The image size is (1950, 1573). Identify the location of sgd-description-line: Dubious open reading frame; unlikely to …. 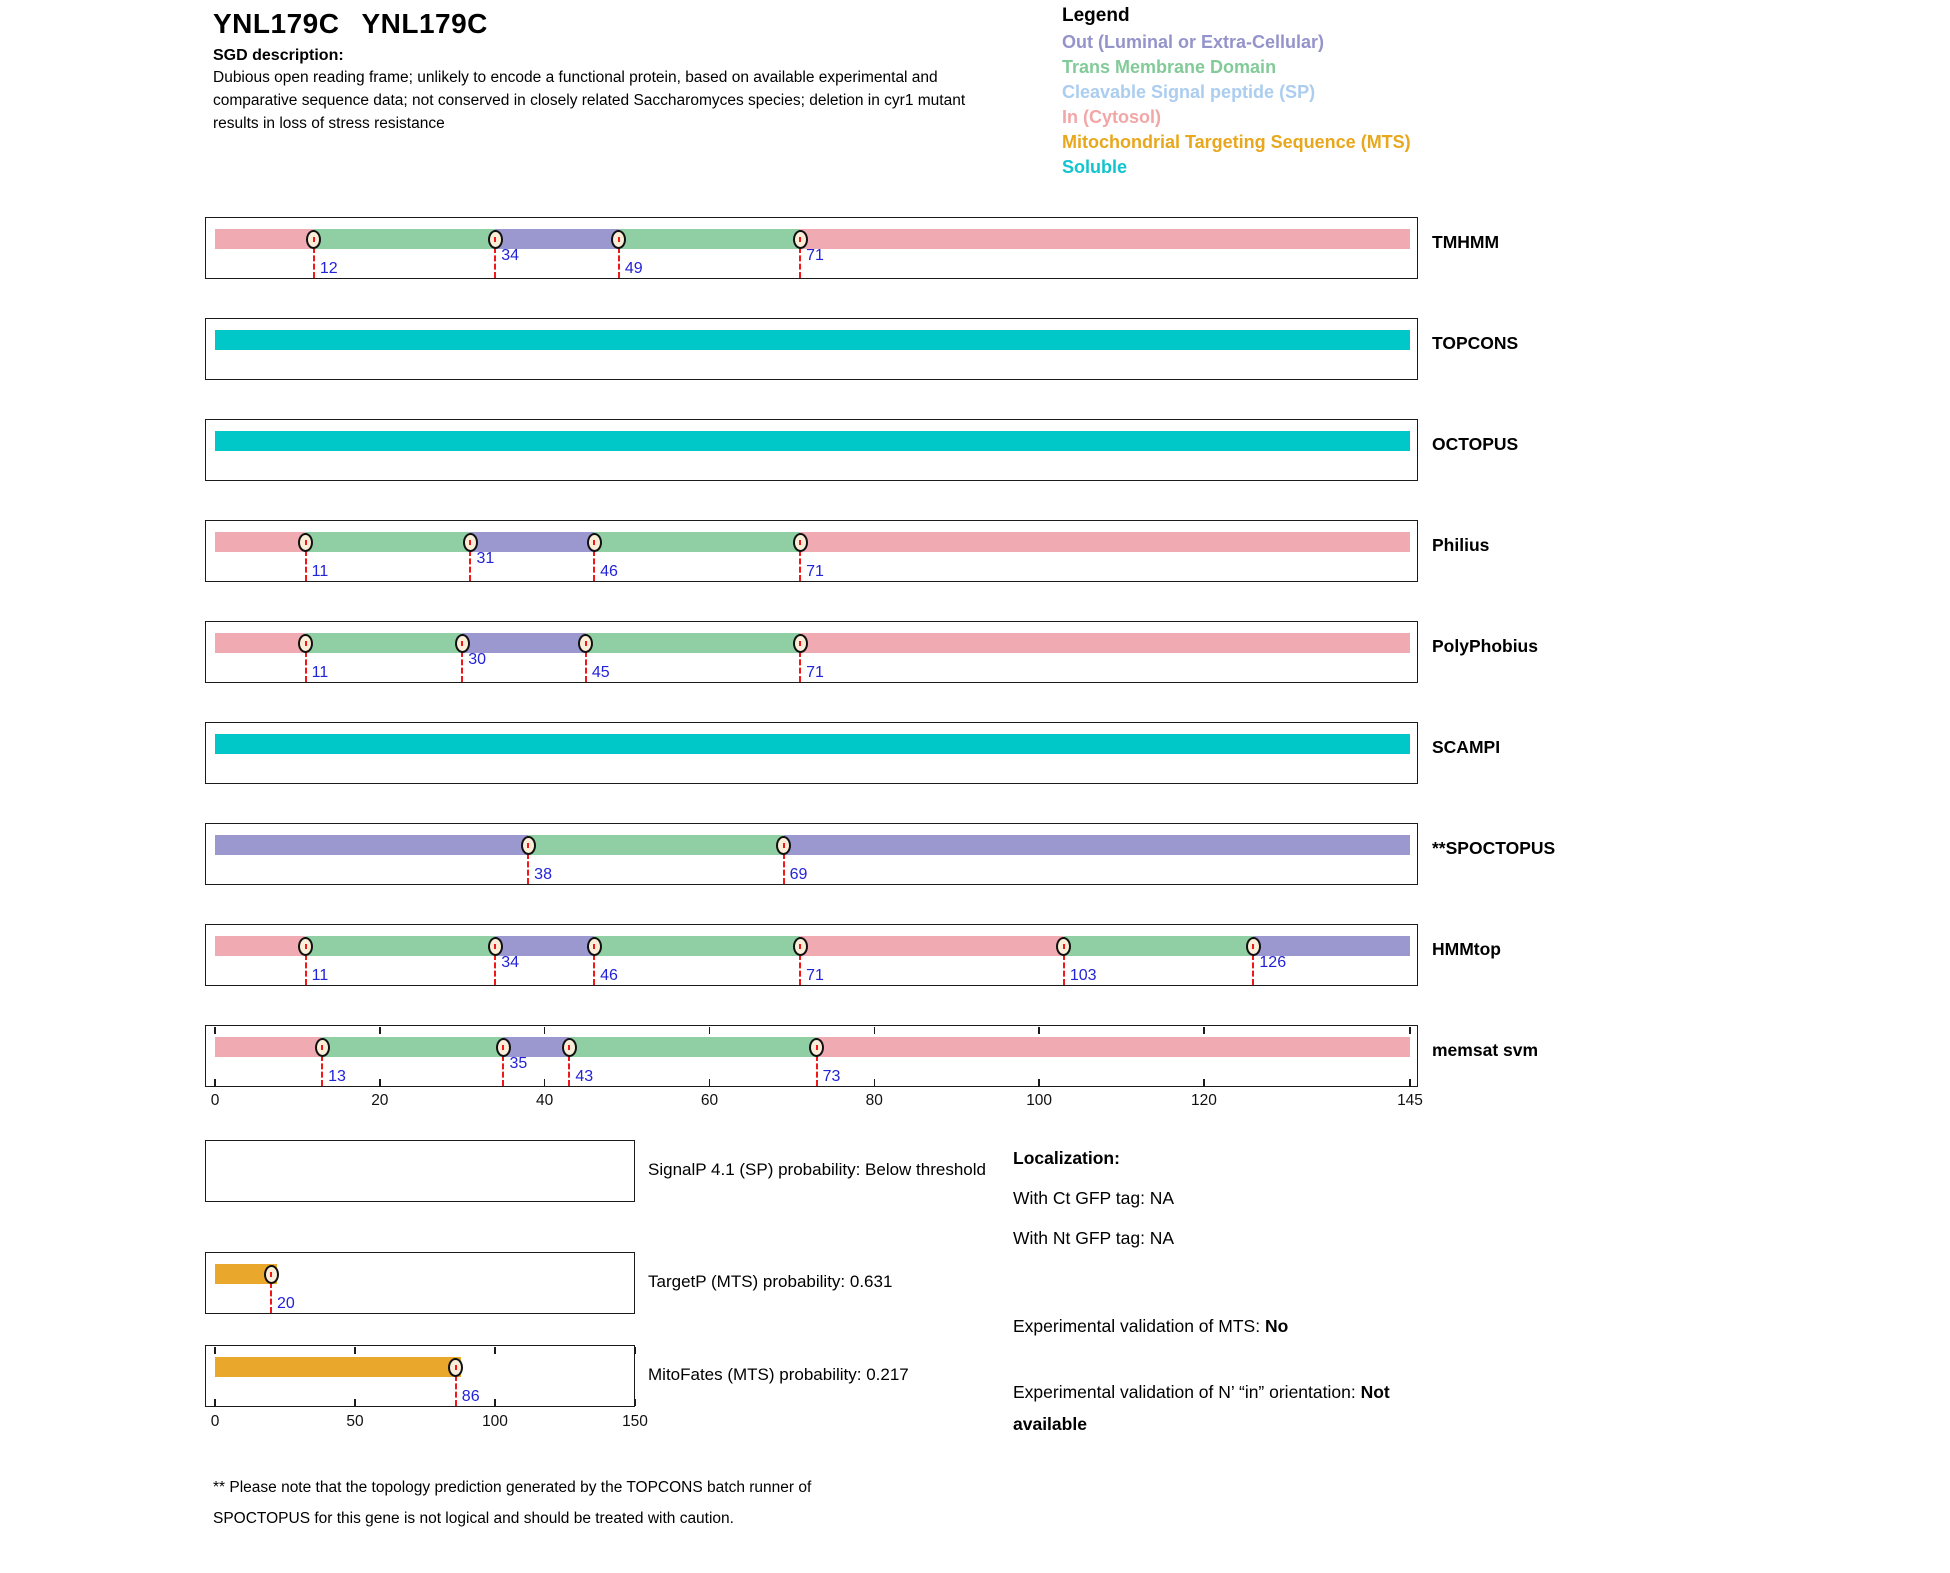
(575, 77).